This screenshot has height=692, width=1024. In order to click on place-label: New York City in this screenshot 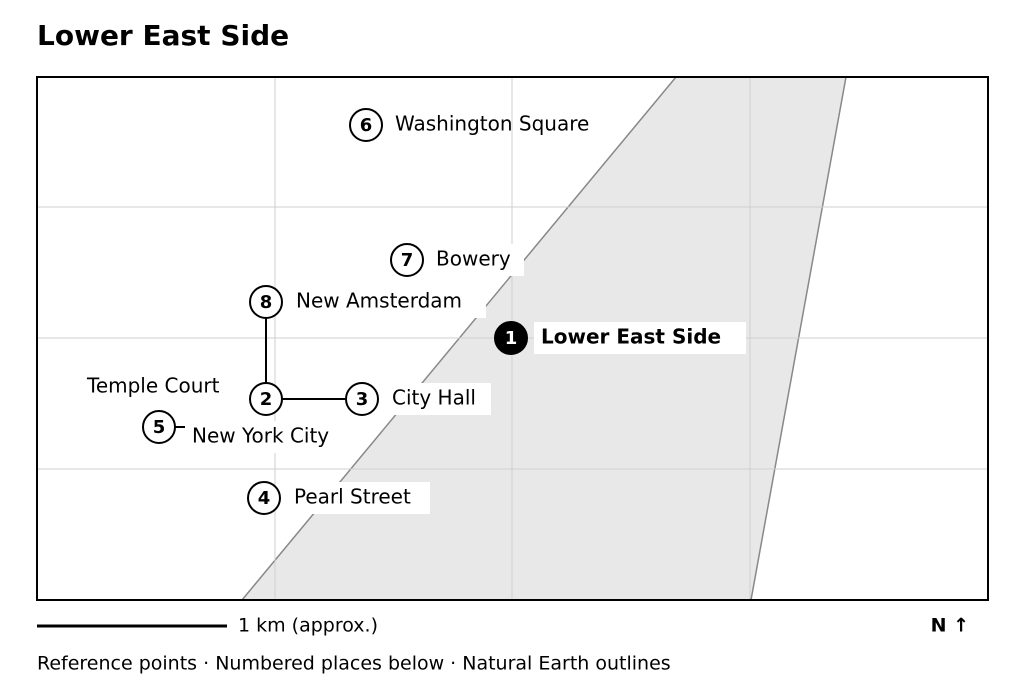, I will do `click(260, 436)`.